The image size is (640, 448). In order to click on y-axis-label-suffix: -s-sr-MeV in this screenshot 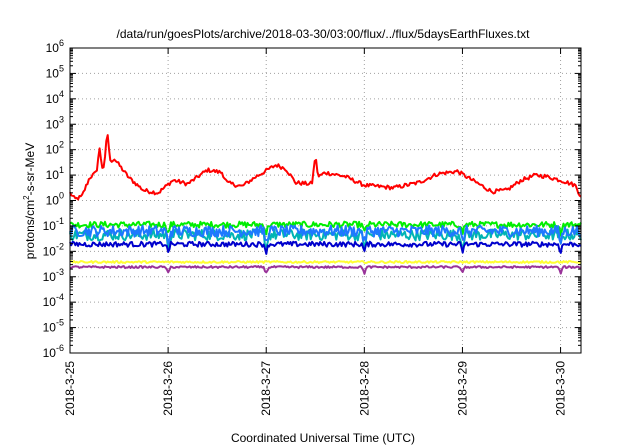, I will do `click(30, 169)`.